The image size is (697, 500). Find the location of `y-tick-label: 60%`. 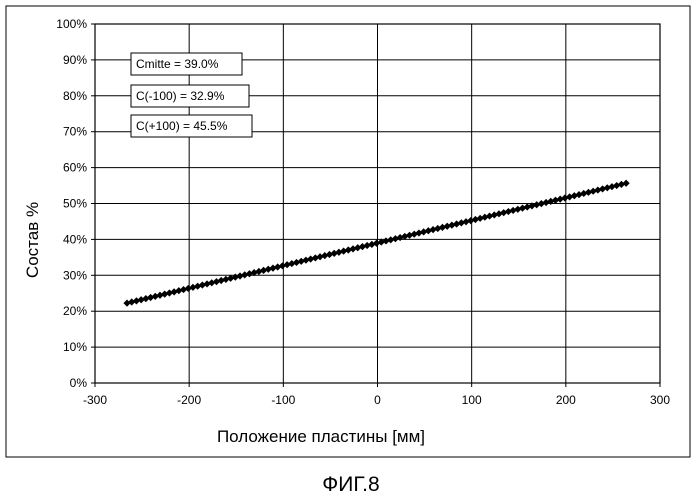

y-tick-label: 60% is located at coordinates (75, 168).